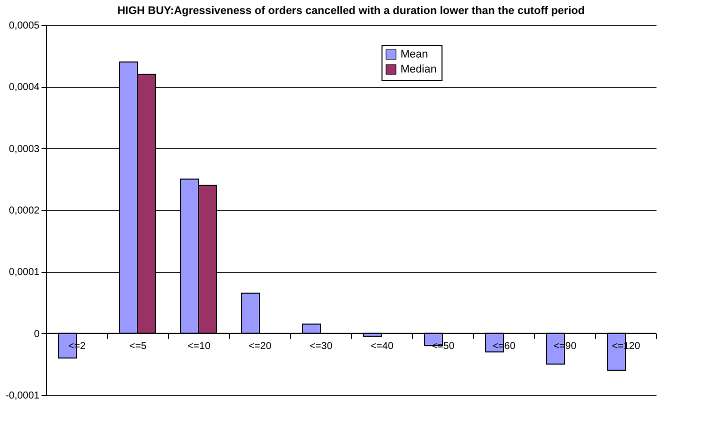 The width and height of the screenshot is (703, 448). I want to click on x-tick-label: <=20, so click(260, 346).